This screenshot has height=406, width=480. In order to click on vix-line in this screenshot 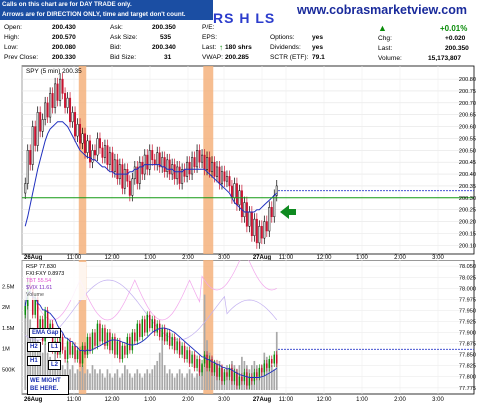, I will do `click(151, 310)`.